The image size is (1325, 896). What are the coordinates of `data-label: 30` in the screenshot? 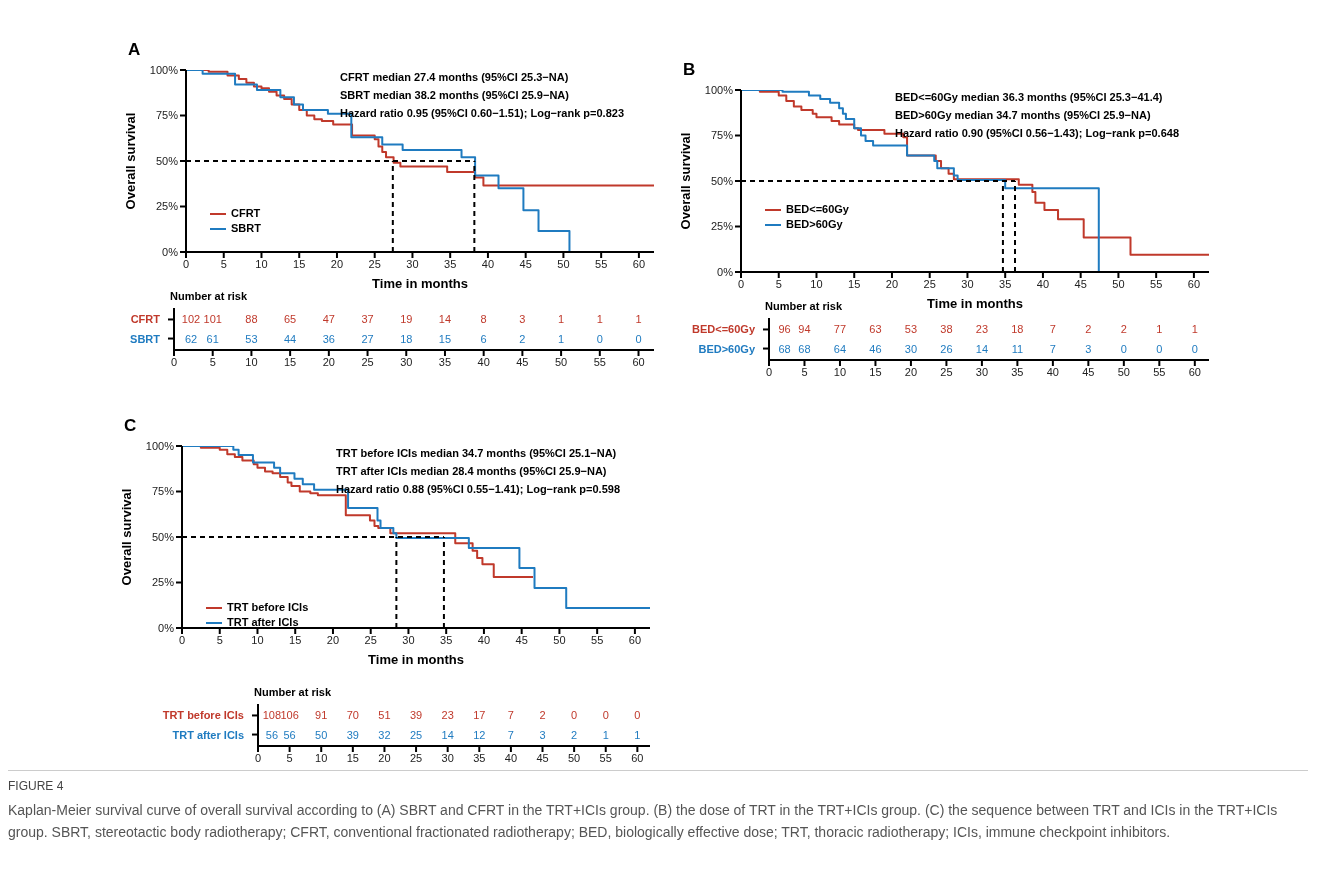 It's located at (911, 348).